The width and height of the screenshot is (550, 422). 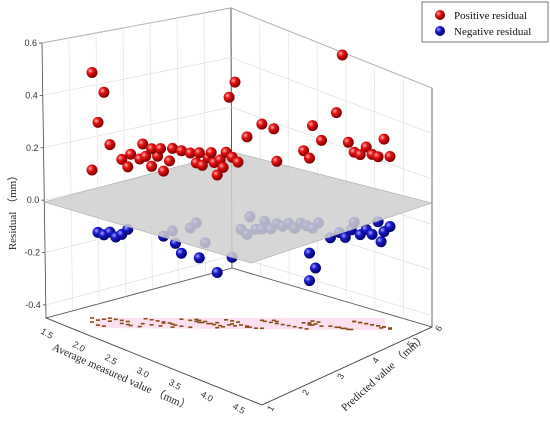 I want to click on x-tick-label: 3.5, so click(x=175, y=384).